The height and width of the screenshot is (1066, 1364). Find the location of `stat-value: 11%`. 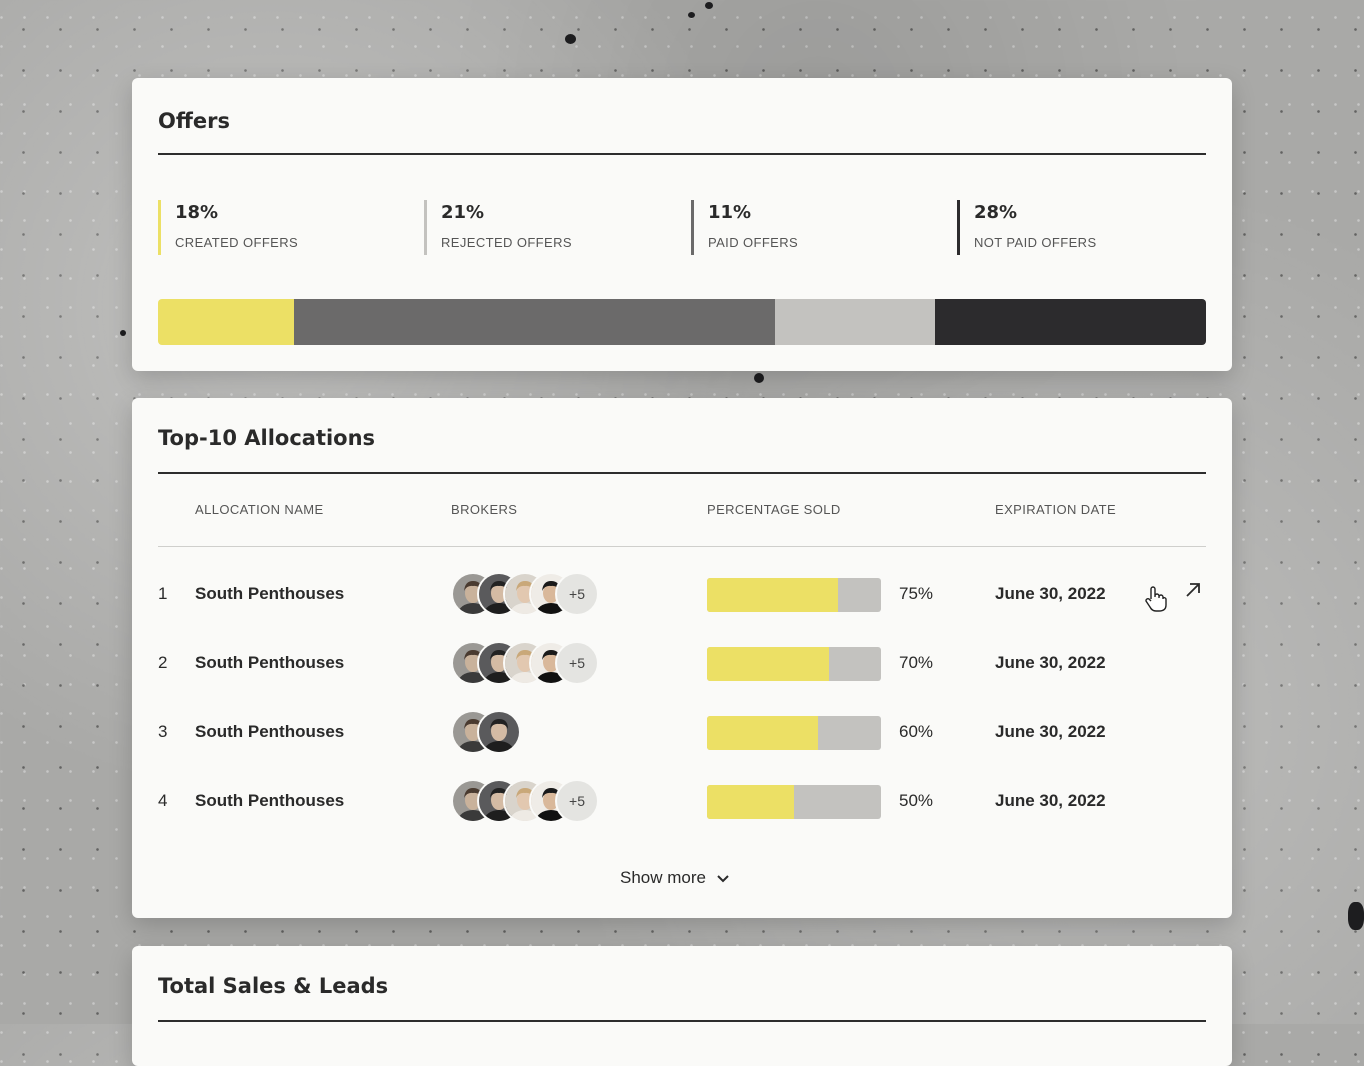

stat-value: 11% is located at coordinates (730, 212).